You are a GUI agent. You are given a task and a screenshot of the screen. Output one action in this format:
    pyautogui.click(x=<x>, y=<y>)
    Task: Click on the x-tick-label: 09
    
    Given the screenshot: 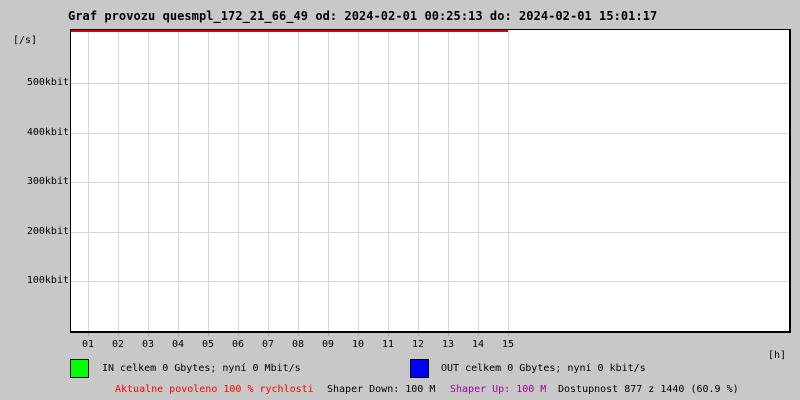 What is the action you would take?
    pyautogui.click(x=328, y=344)
    